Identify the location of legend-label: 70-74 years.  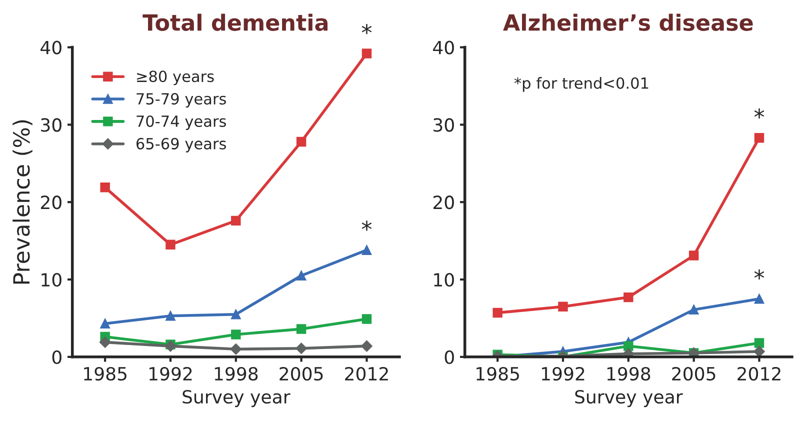
(181, 122).